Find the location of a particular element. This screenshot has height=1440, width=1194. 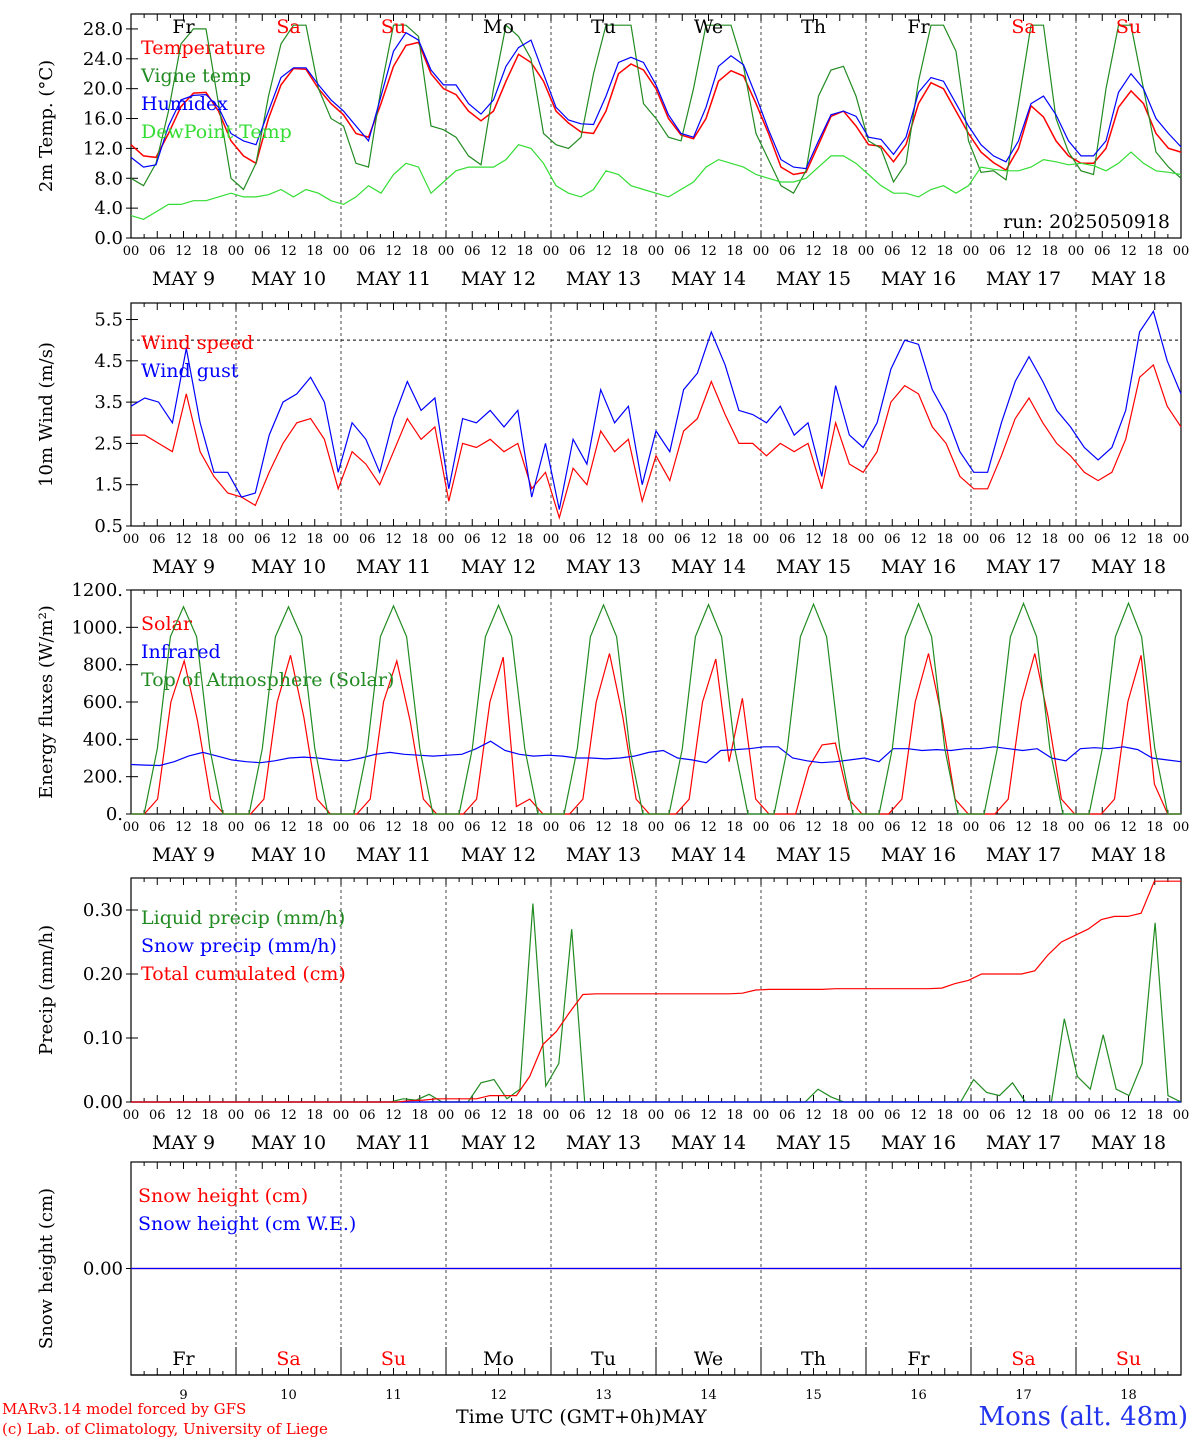

date-label: MAY 14 is located at coordinates (708, 855).